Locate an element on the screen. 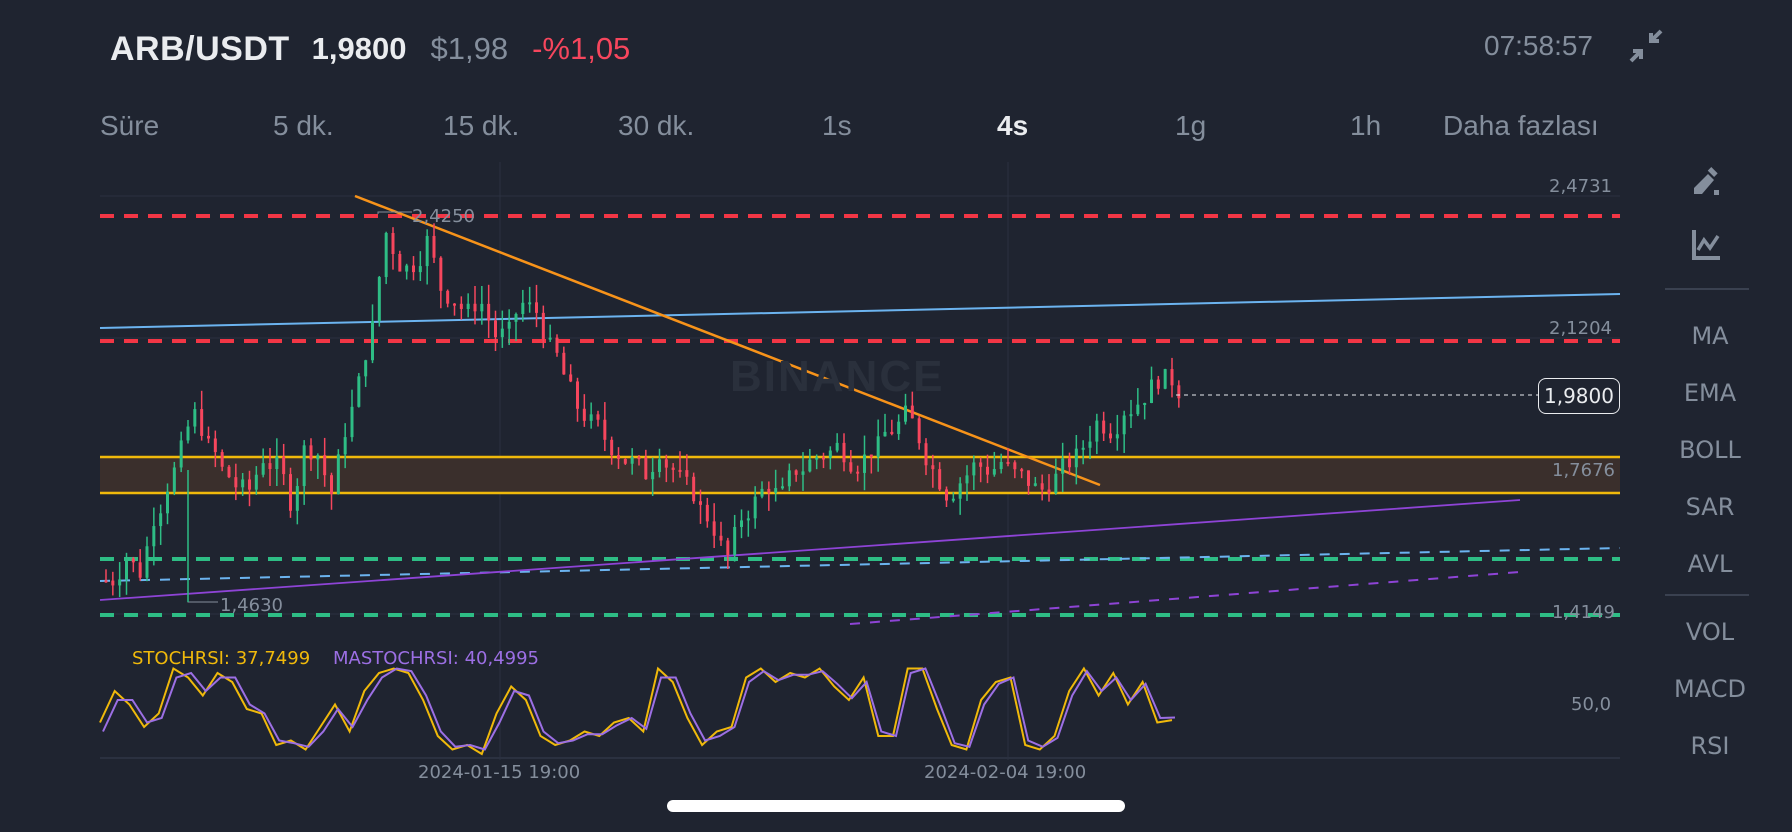 Image resolution: width=1792 pixels, height=832 pixels. indicator-sar: SAR is located at coordinates (1710, 507).